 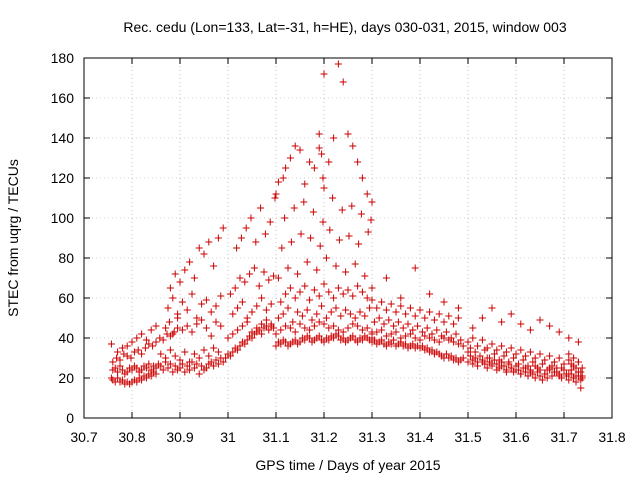 What do you see at coordinates (131, 437) in the screenshot?
I see `x-tick-label: 30.8` at bounding box center [131, 437].